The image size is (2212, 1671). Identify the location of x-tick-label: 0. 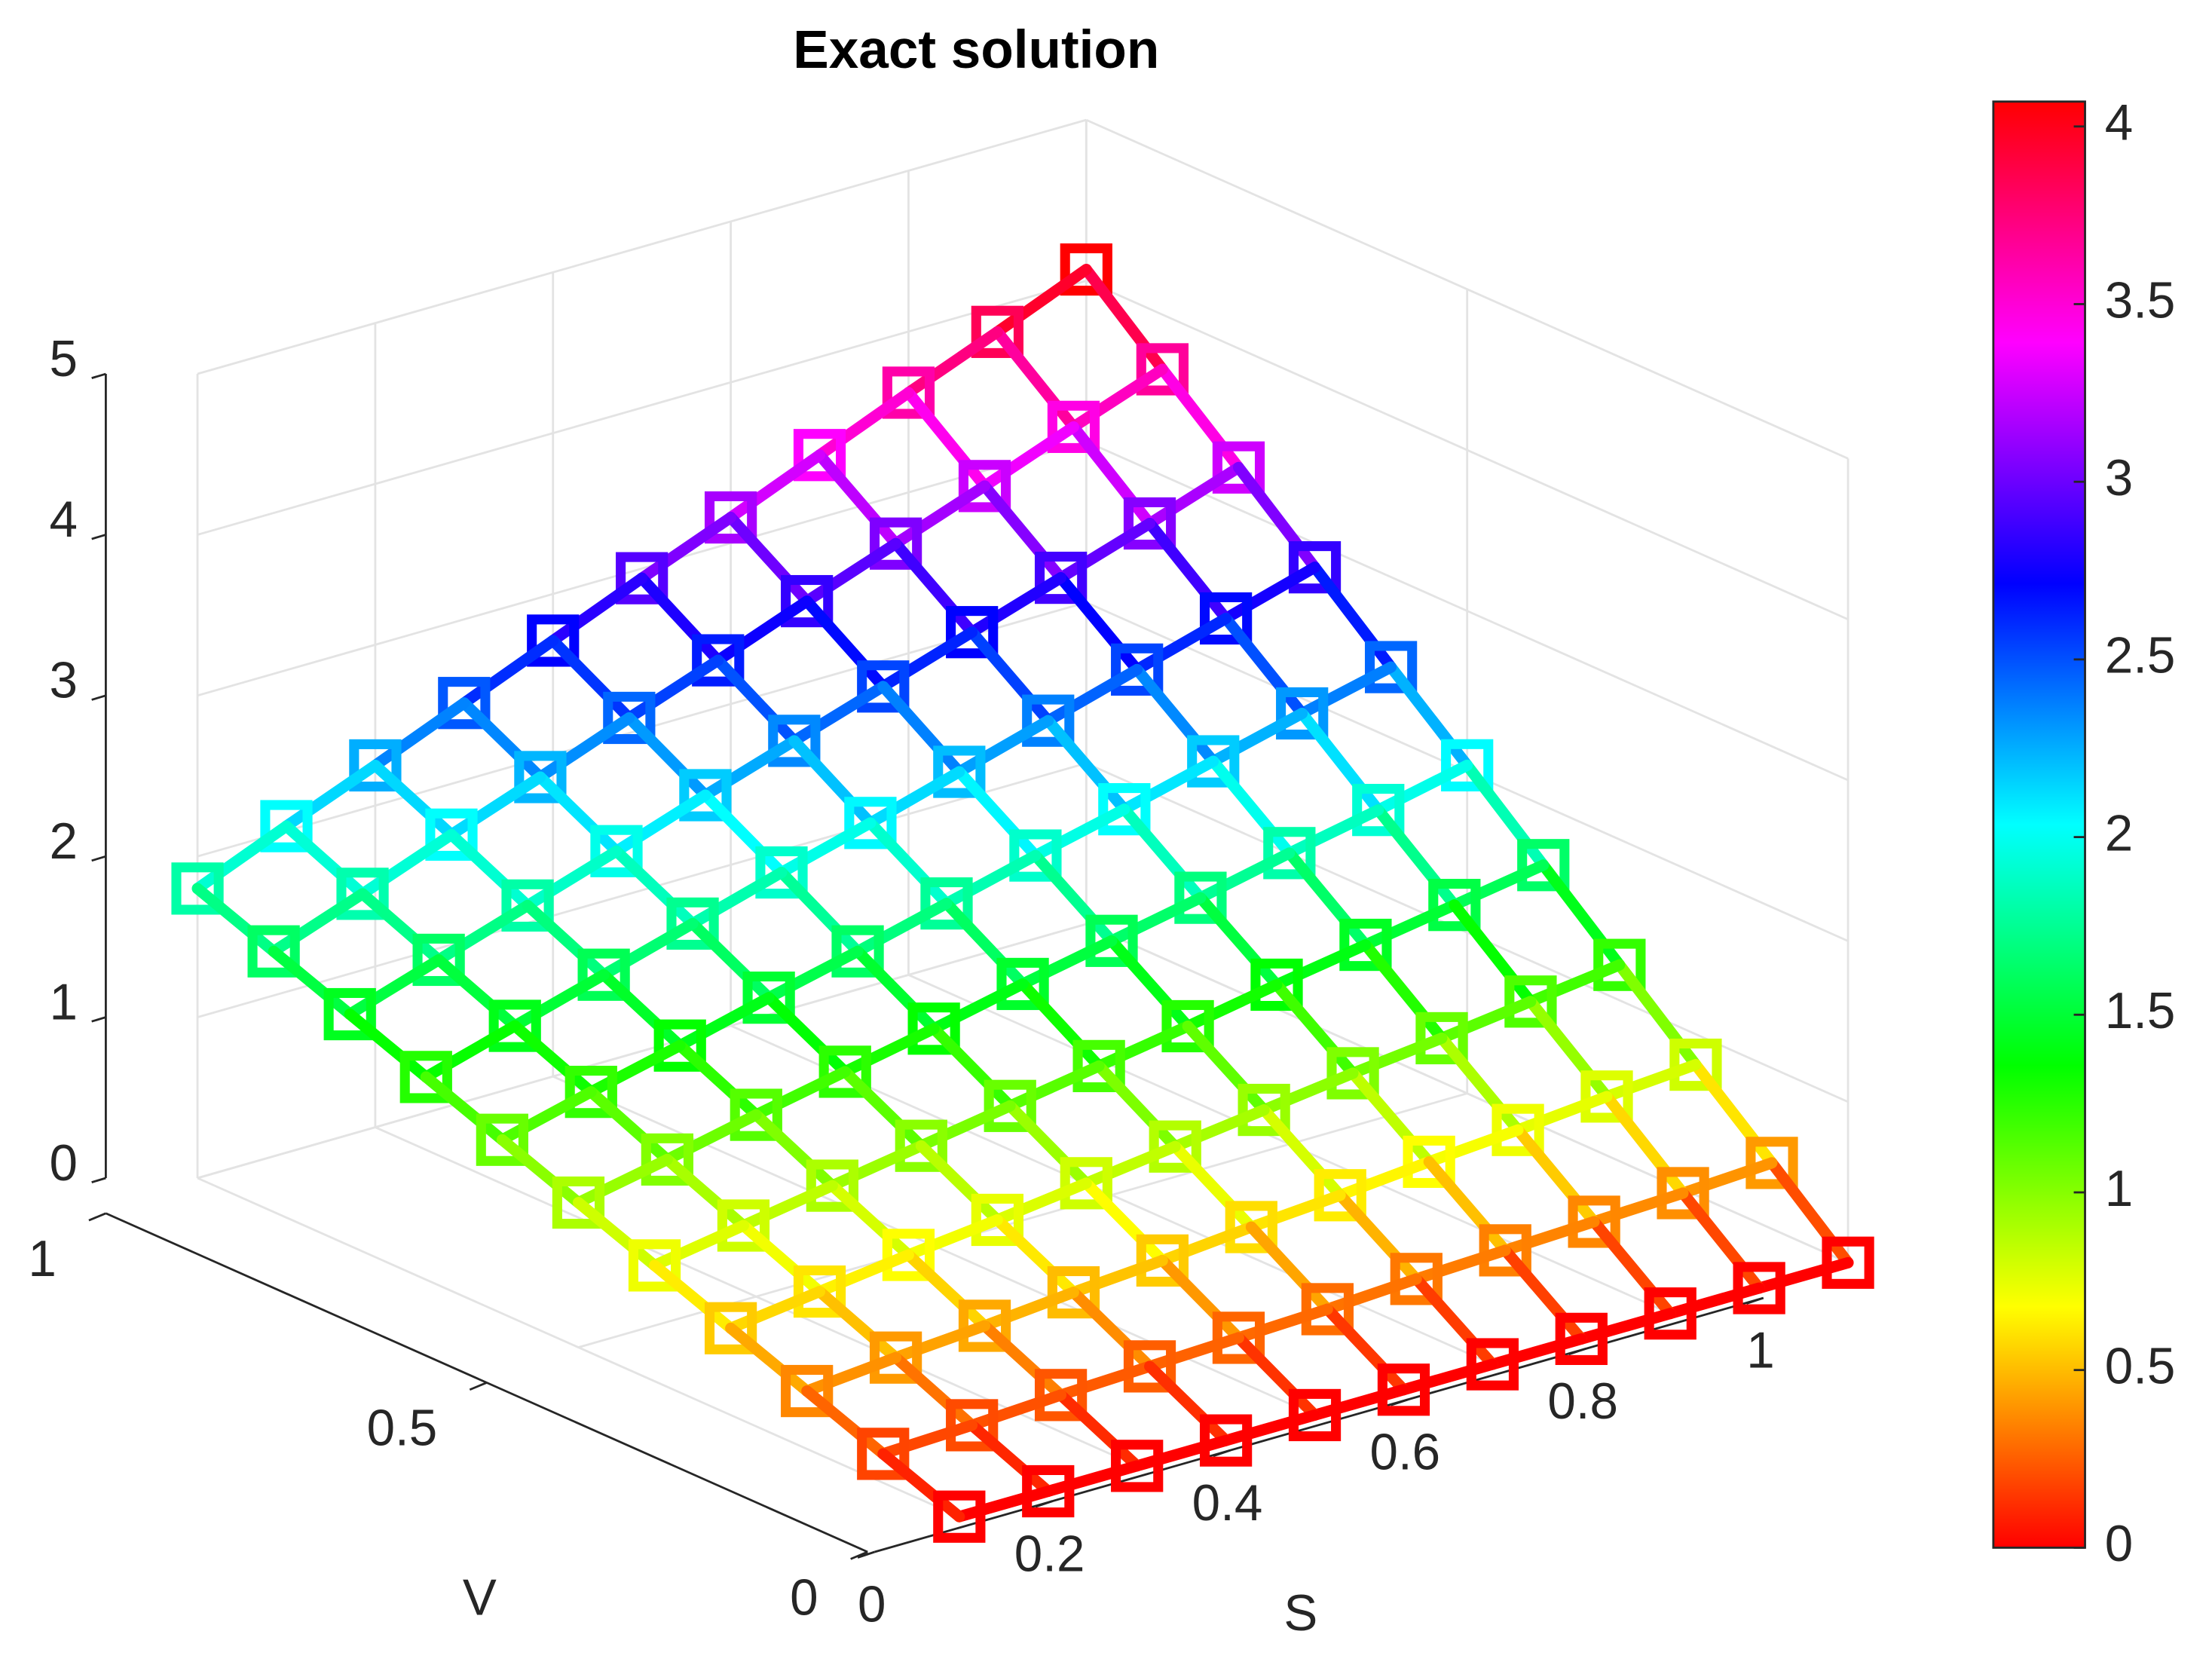
(872, 1605).